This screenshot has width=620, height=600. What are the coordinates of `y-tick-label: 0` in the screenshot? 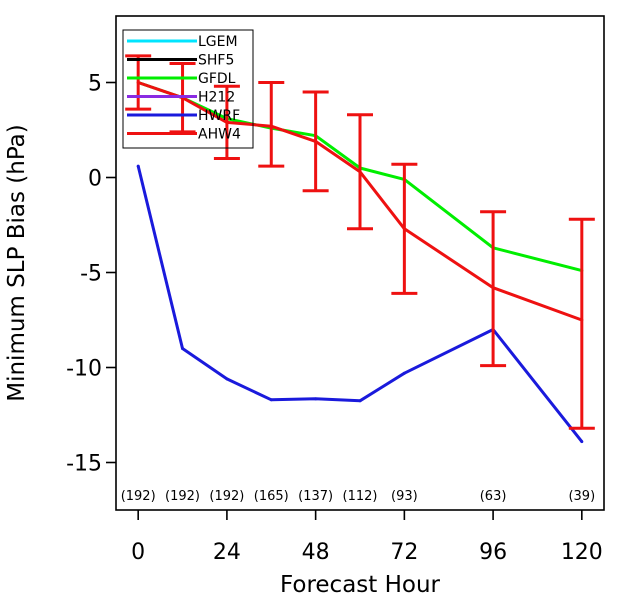 It's located at (95, 179).